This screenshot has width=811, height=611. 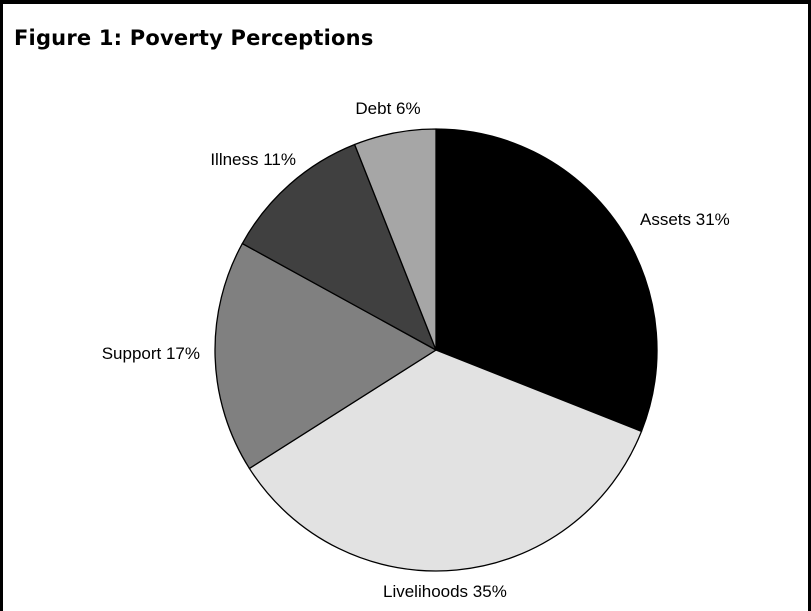 I want to click on pie-slice-illness, so click(x=339, y=247).